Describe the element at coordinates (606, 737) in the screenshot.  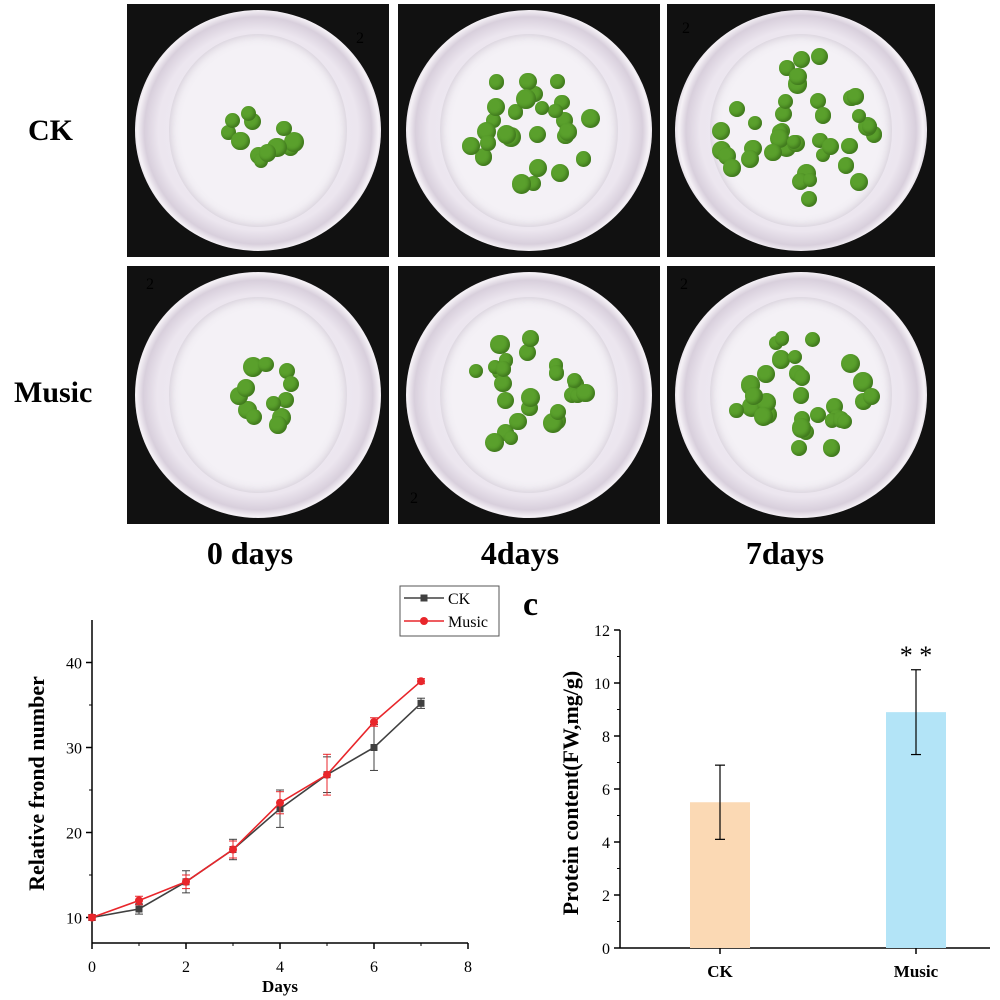
I see `bar-y-tick-label: 8` at that location.